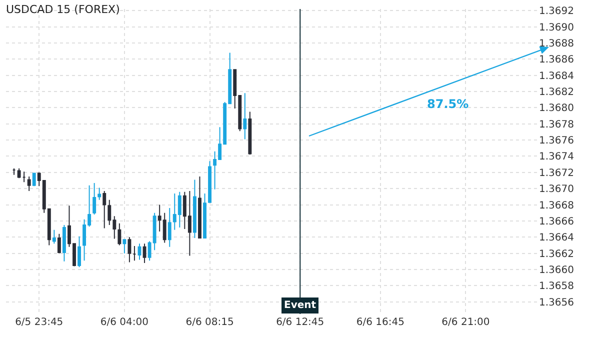 The height and width of the screenshot is (340, 600). I want to click on y-tick-label: 1.3692, so click(556, 12).